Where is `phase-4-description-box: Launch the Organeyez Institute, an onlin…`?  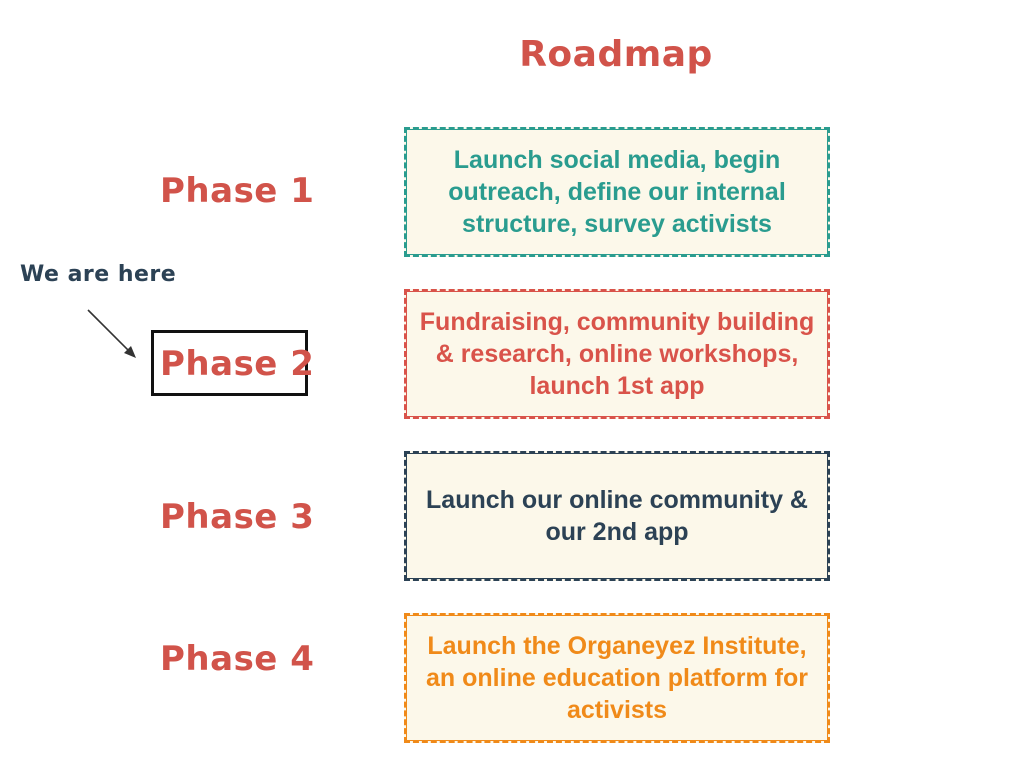 phase-4-description-box: Launch the Organeyez Institute, an onlin… is located at coordinates (617, 678).